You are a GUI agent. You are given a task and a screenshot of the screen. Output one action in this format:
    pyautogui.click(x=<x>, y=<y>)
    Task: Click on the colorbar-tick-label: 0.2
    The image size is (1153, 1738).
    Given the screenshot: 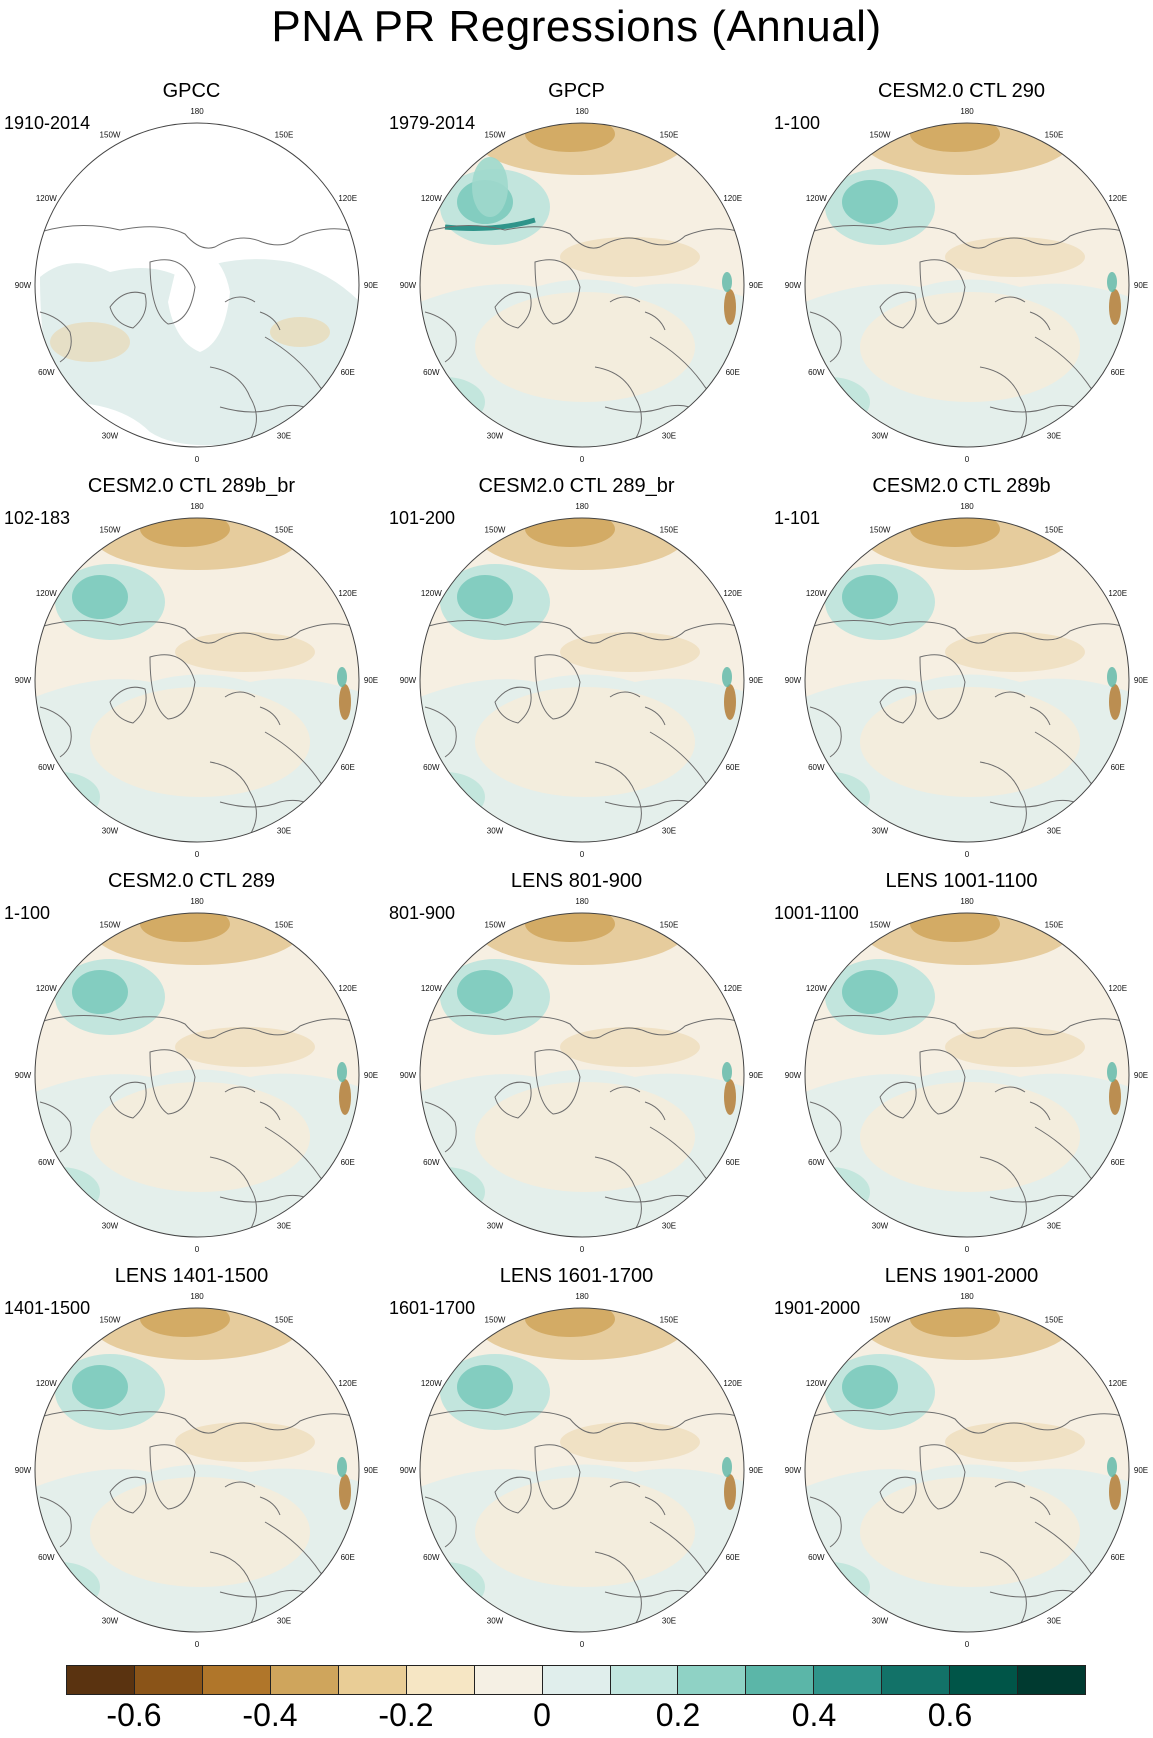 What is the action you would take?
    pyautogui.click(x=678, y=1715)
    